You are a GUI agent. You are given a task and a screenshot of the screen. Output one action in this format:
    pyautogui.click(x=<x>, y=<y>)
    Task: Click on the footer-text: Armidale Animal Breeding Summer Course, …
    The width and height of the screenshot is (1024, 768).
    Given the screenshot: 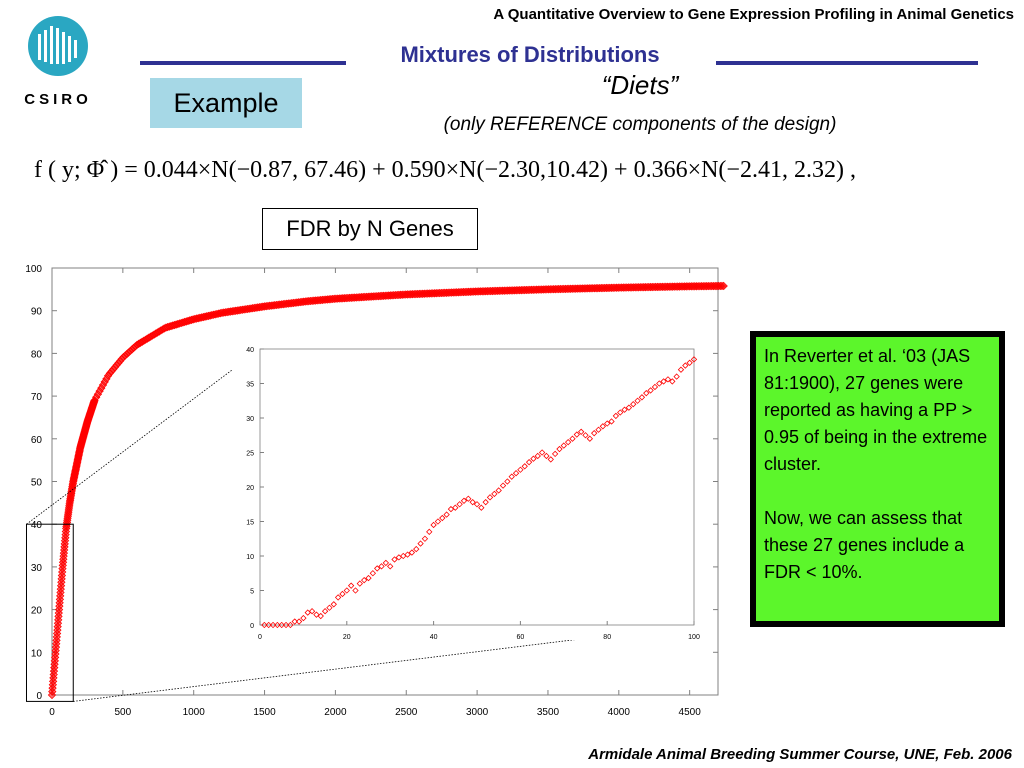 What is the action you would take?
    pyautogui.click(x=800, y=754)
    